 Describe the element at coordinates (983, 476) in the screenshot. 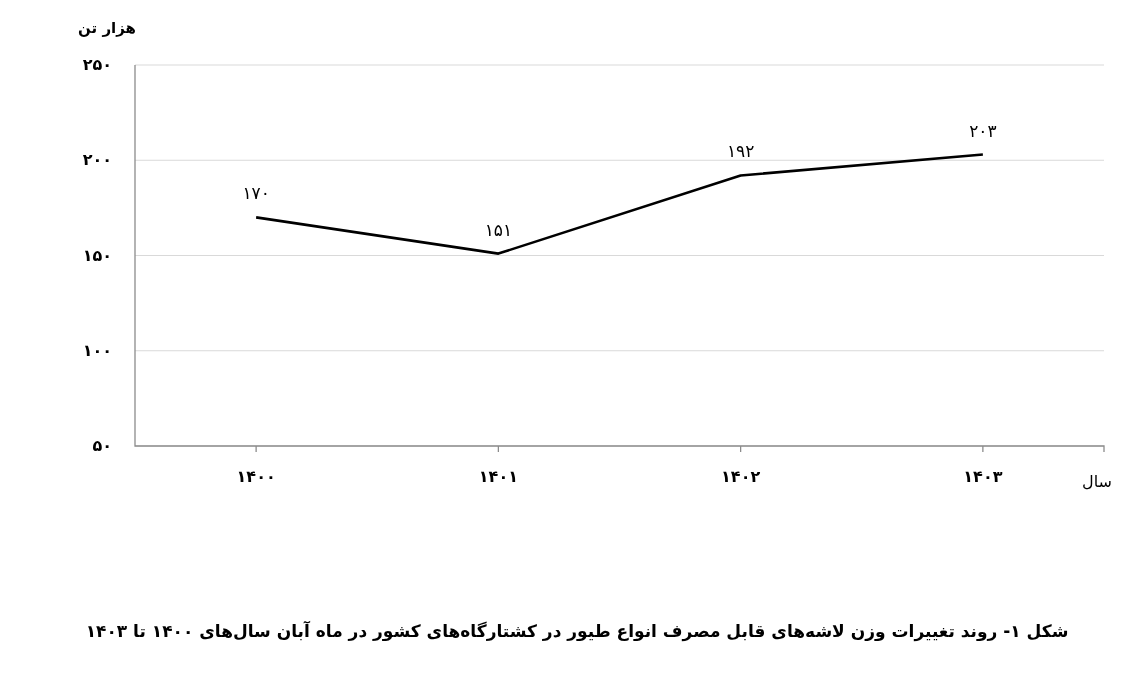

I see `x-tick-label: ۱۴۰۳` at that location.